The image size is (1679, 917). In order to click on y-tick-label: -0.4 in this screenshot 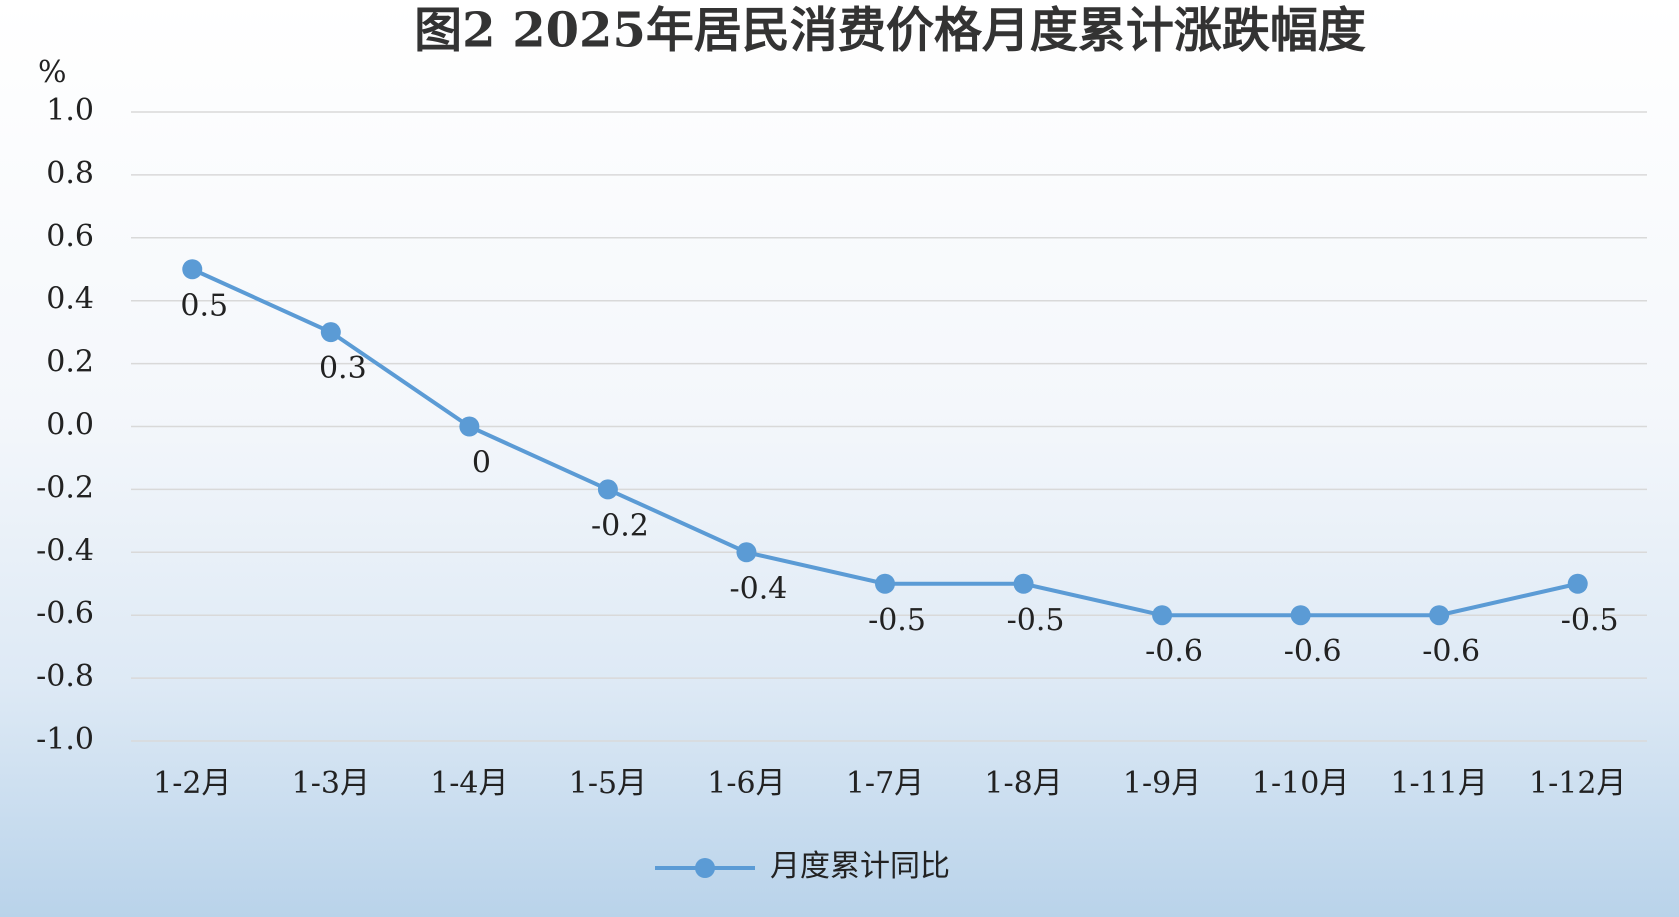, I will do `click(65, 550)`.